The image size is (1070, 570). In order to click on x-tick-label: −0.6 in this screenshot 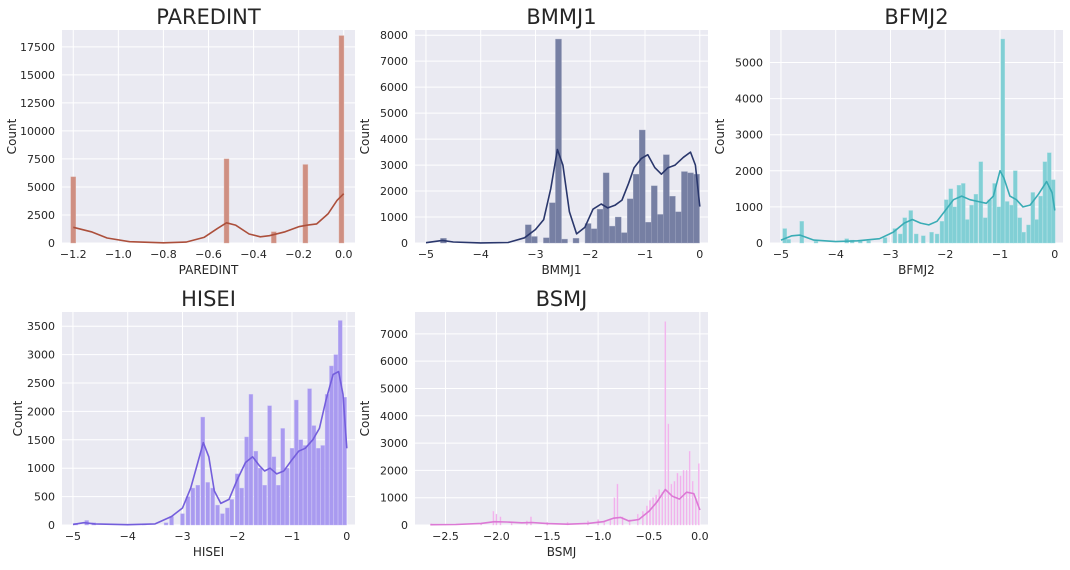, I will do `click(208, 254)`.